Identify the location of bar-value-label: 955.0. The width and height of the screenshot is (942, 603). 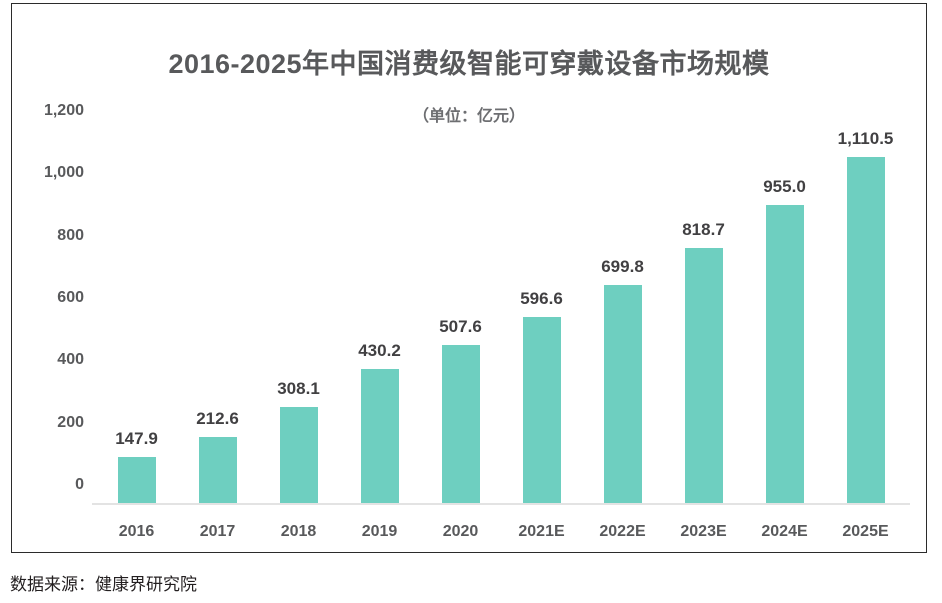
(784, 187).